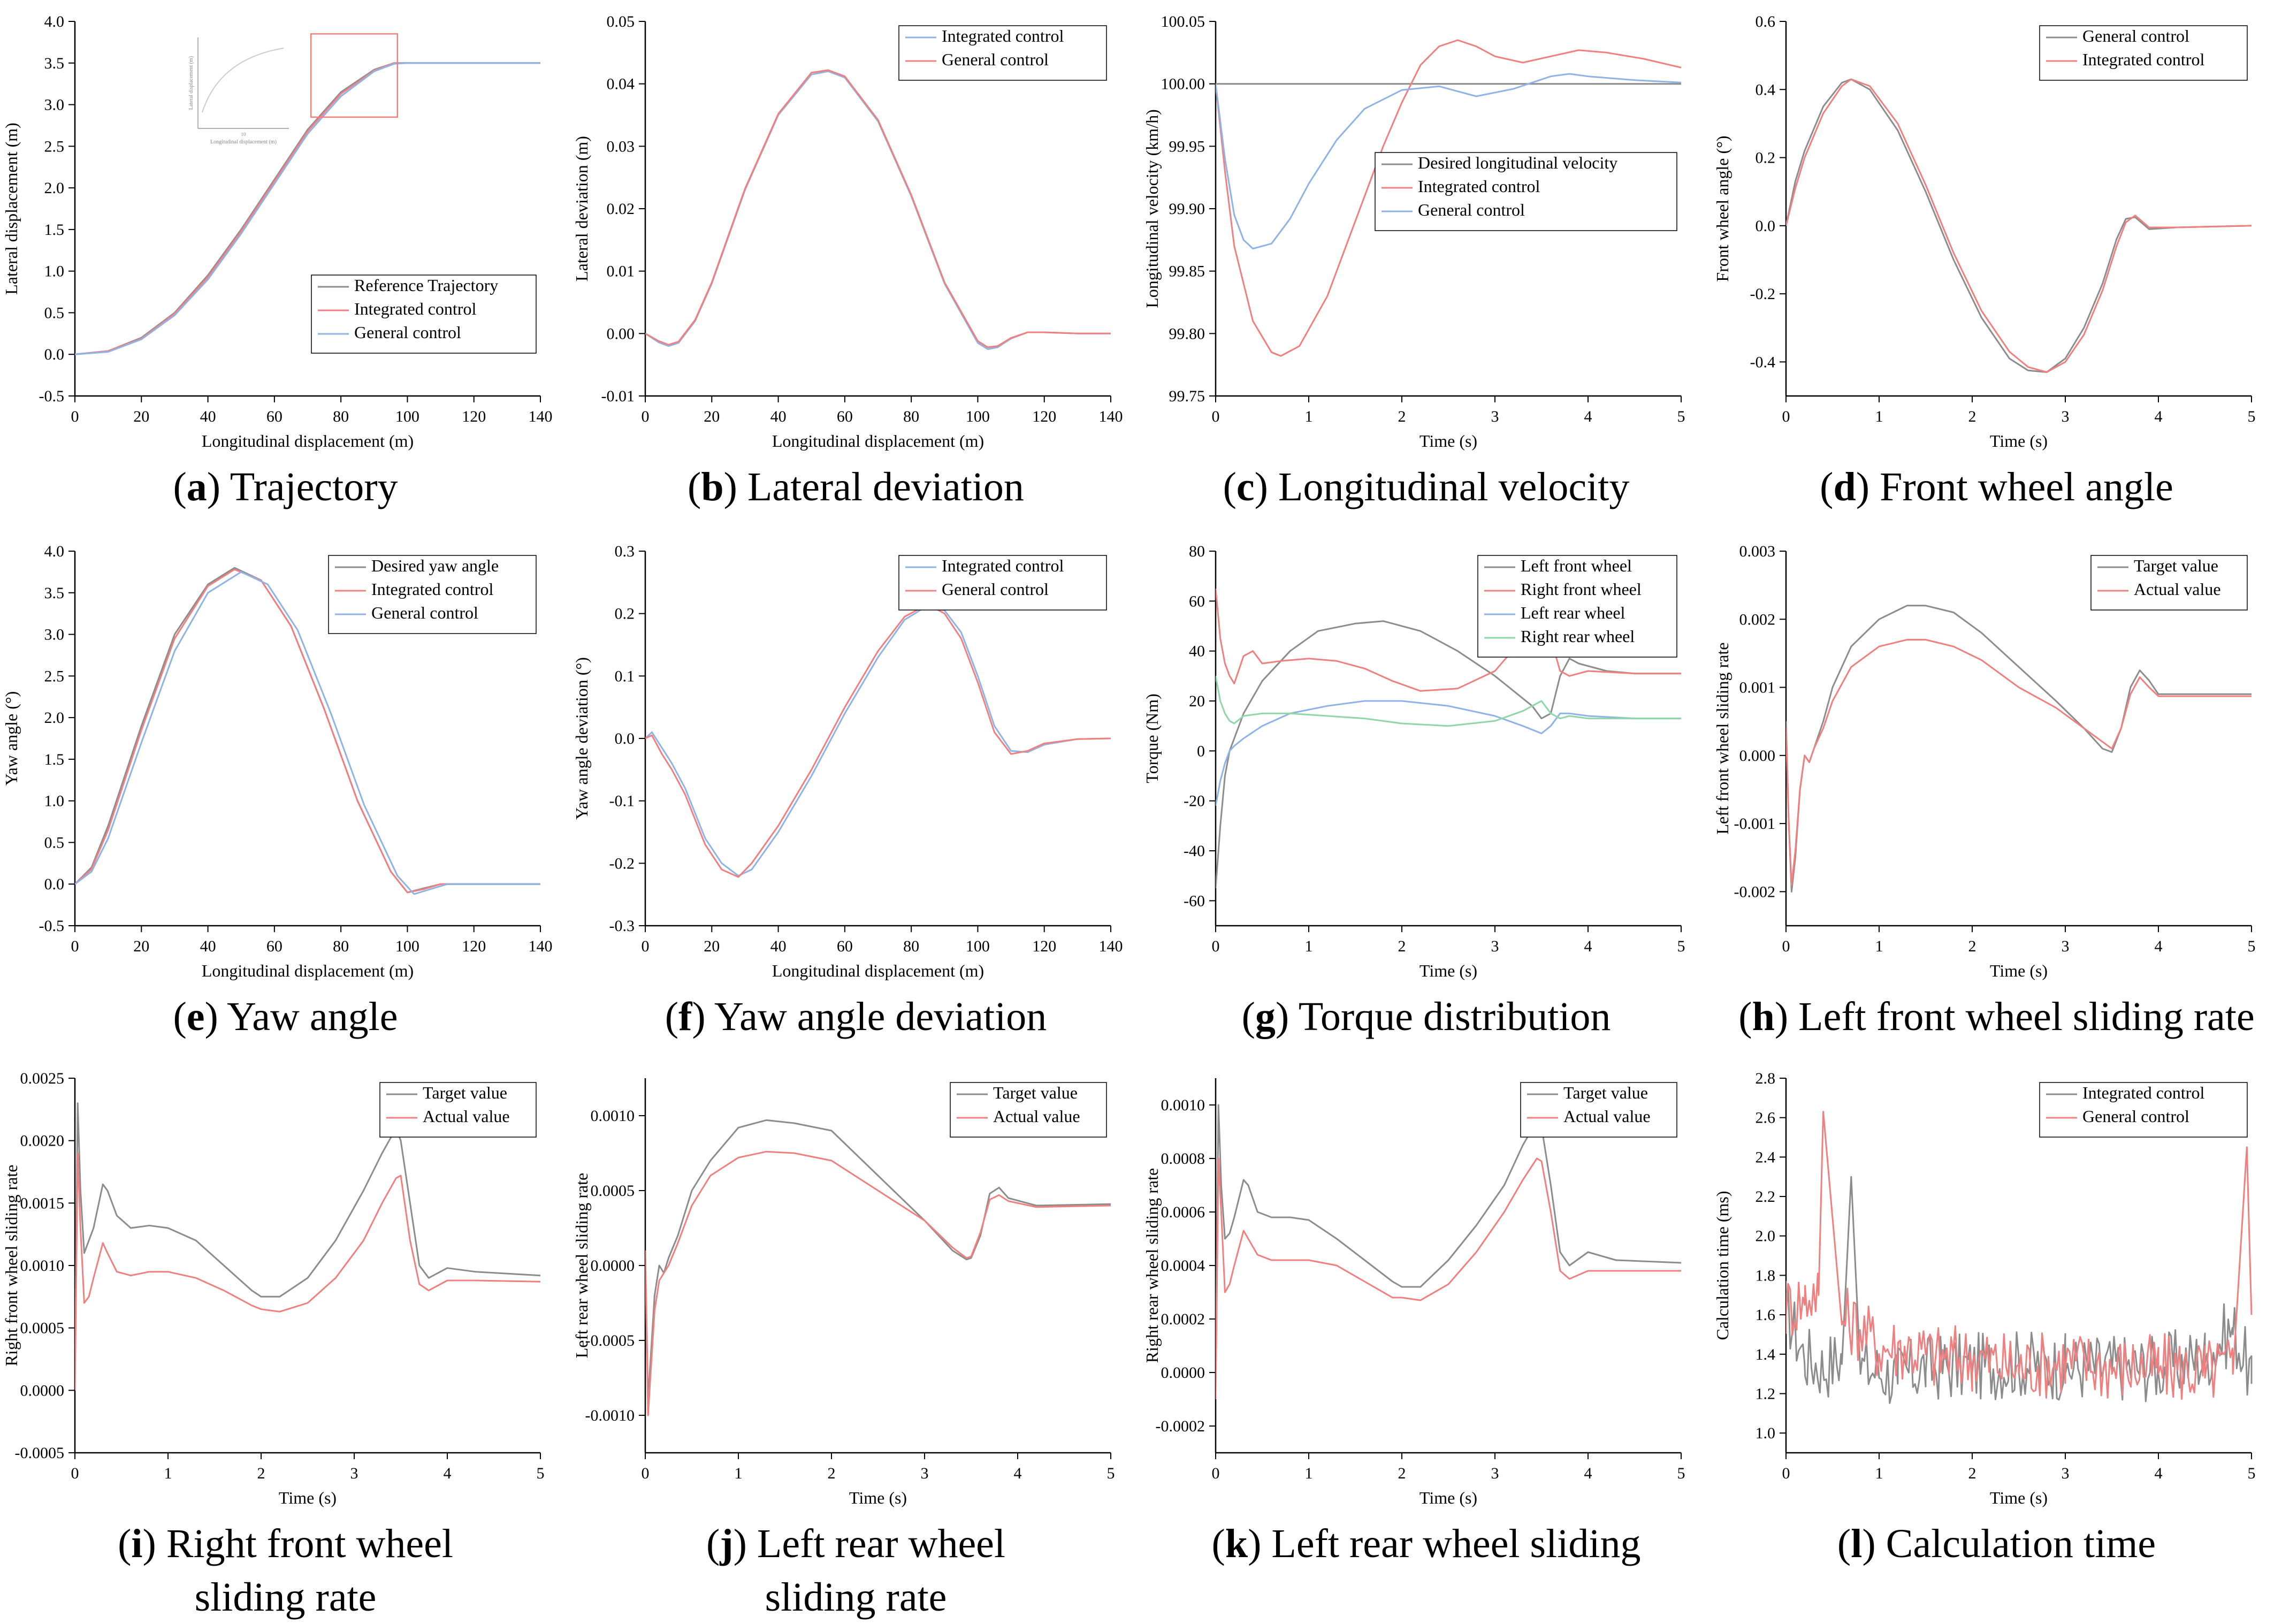 The image size is (2282, 1624). What do you see at coordinates (911, 946) in the screenshot?
I see `x-tick-label: 80` at bounding box center [911, 946].